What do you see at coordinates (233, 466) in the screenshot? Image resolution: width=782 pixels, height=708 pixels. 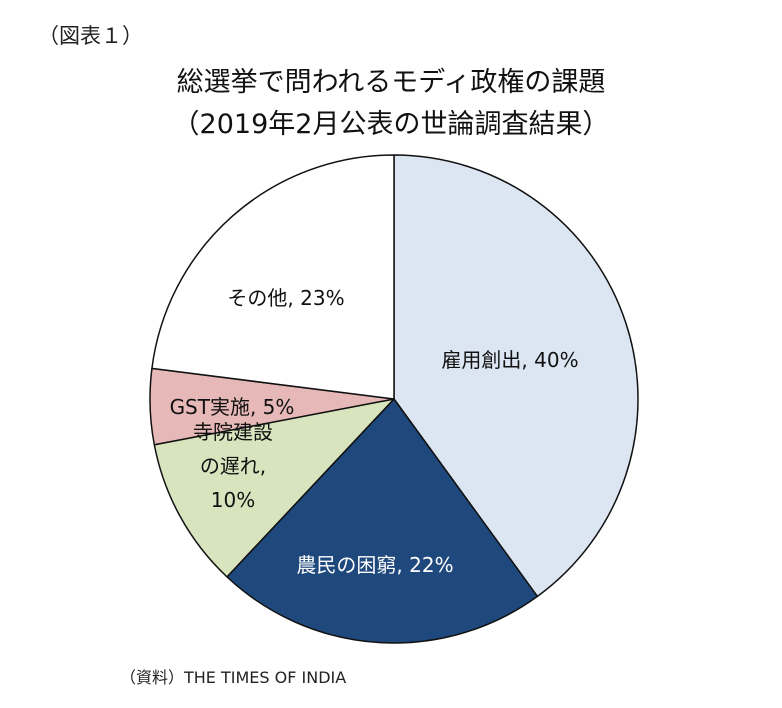 I see `pie-slice-label: の遅れ,` at bounding box center [233, 466].